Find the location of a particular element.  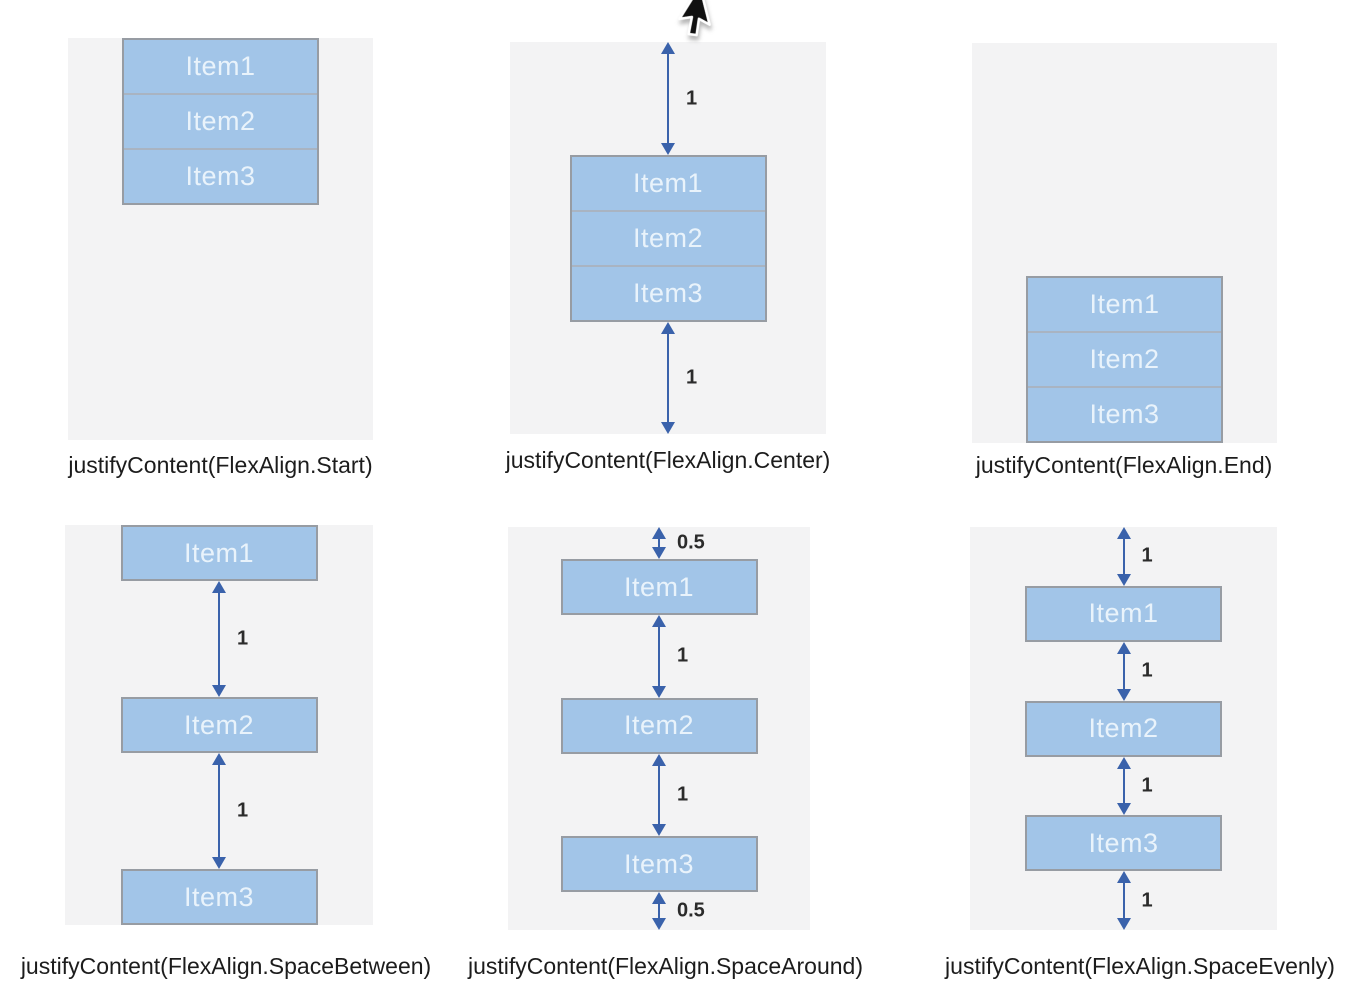

panel-flexalign-end: Item1 Item2 Item3 is located at coordinates (1124, 243).